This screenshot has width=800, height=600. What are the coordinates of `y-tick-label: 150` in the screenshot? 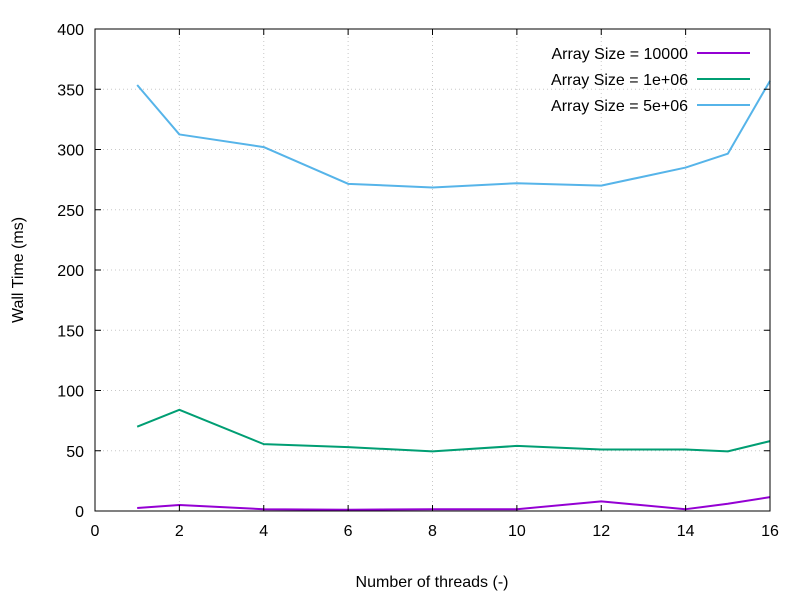 It's located at (70, 331).